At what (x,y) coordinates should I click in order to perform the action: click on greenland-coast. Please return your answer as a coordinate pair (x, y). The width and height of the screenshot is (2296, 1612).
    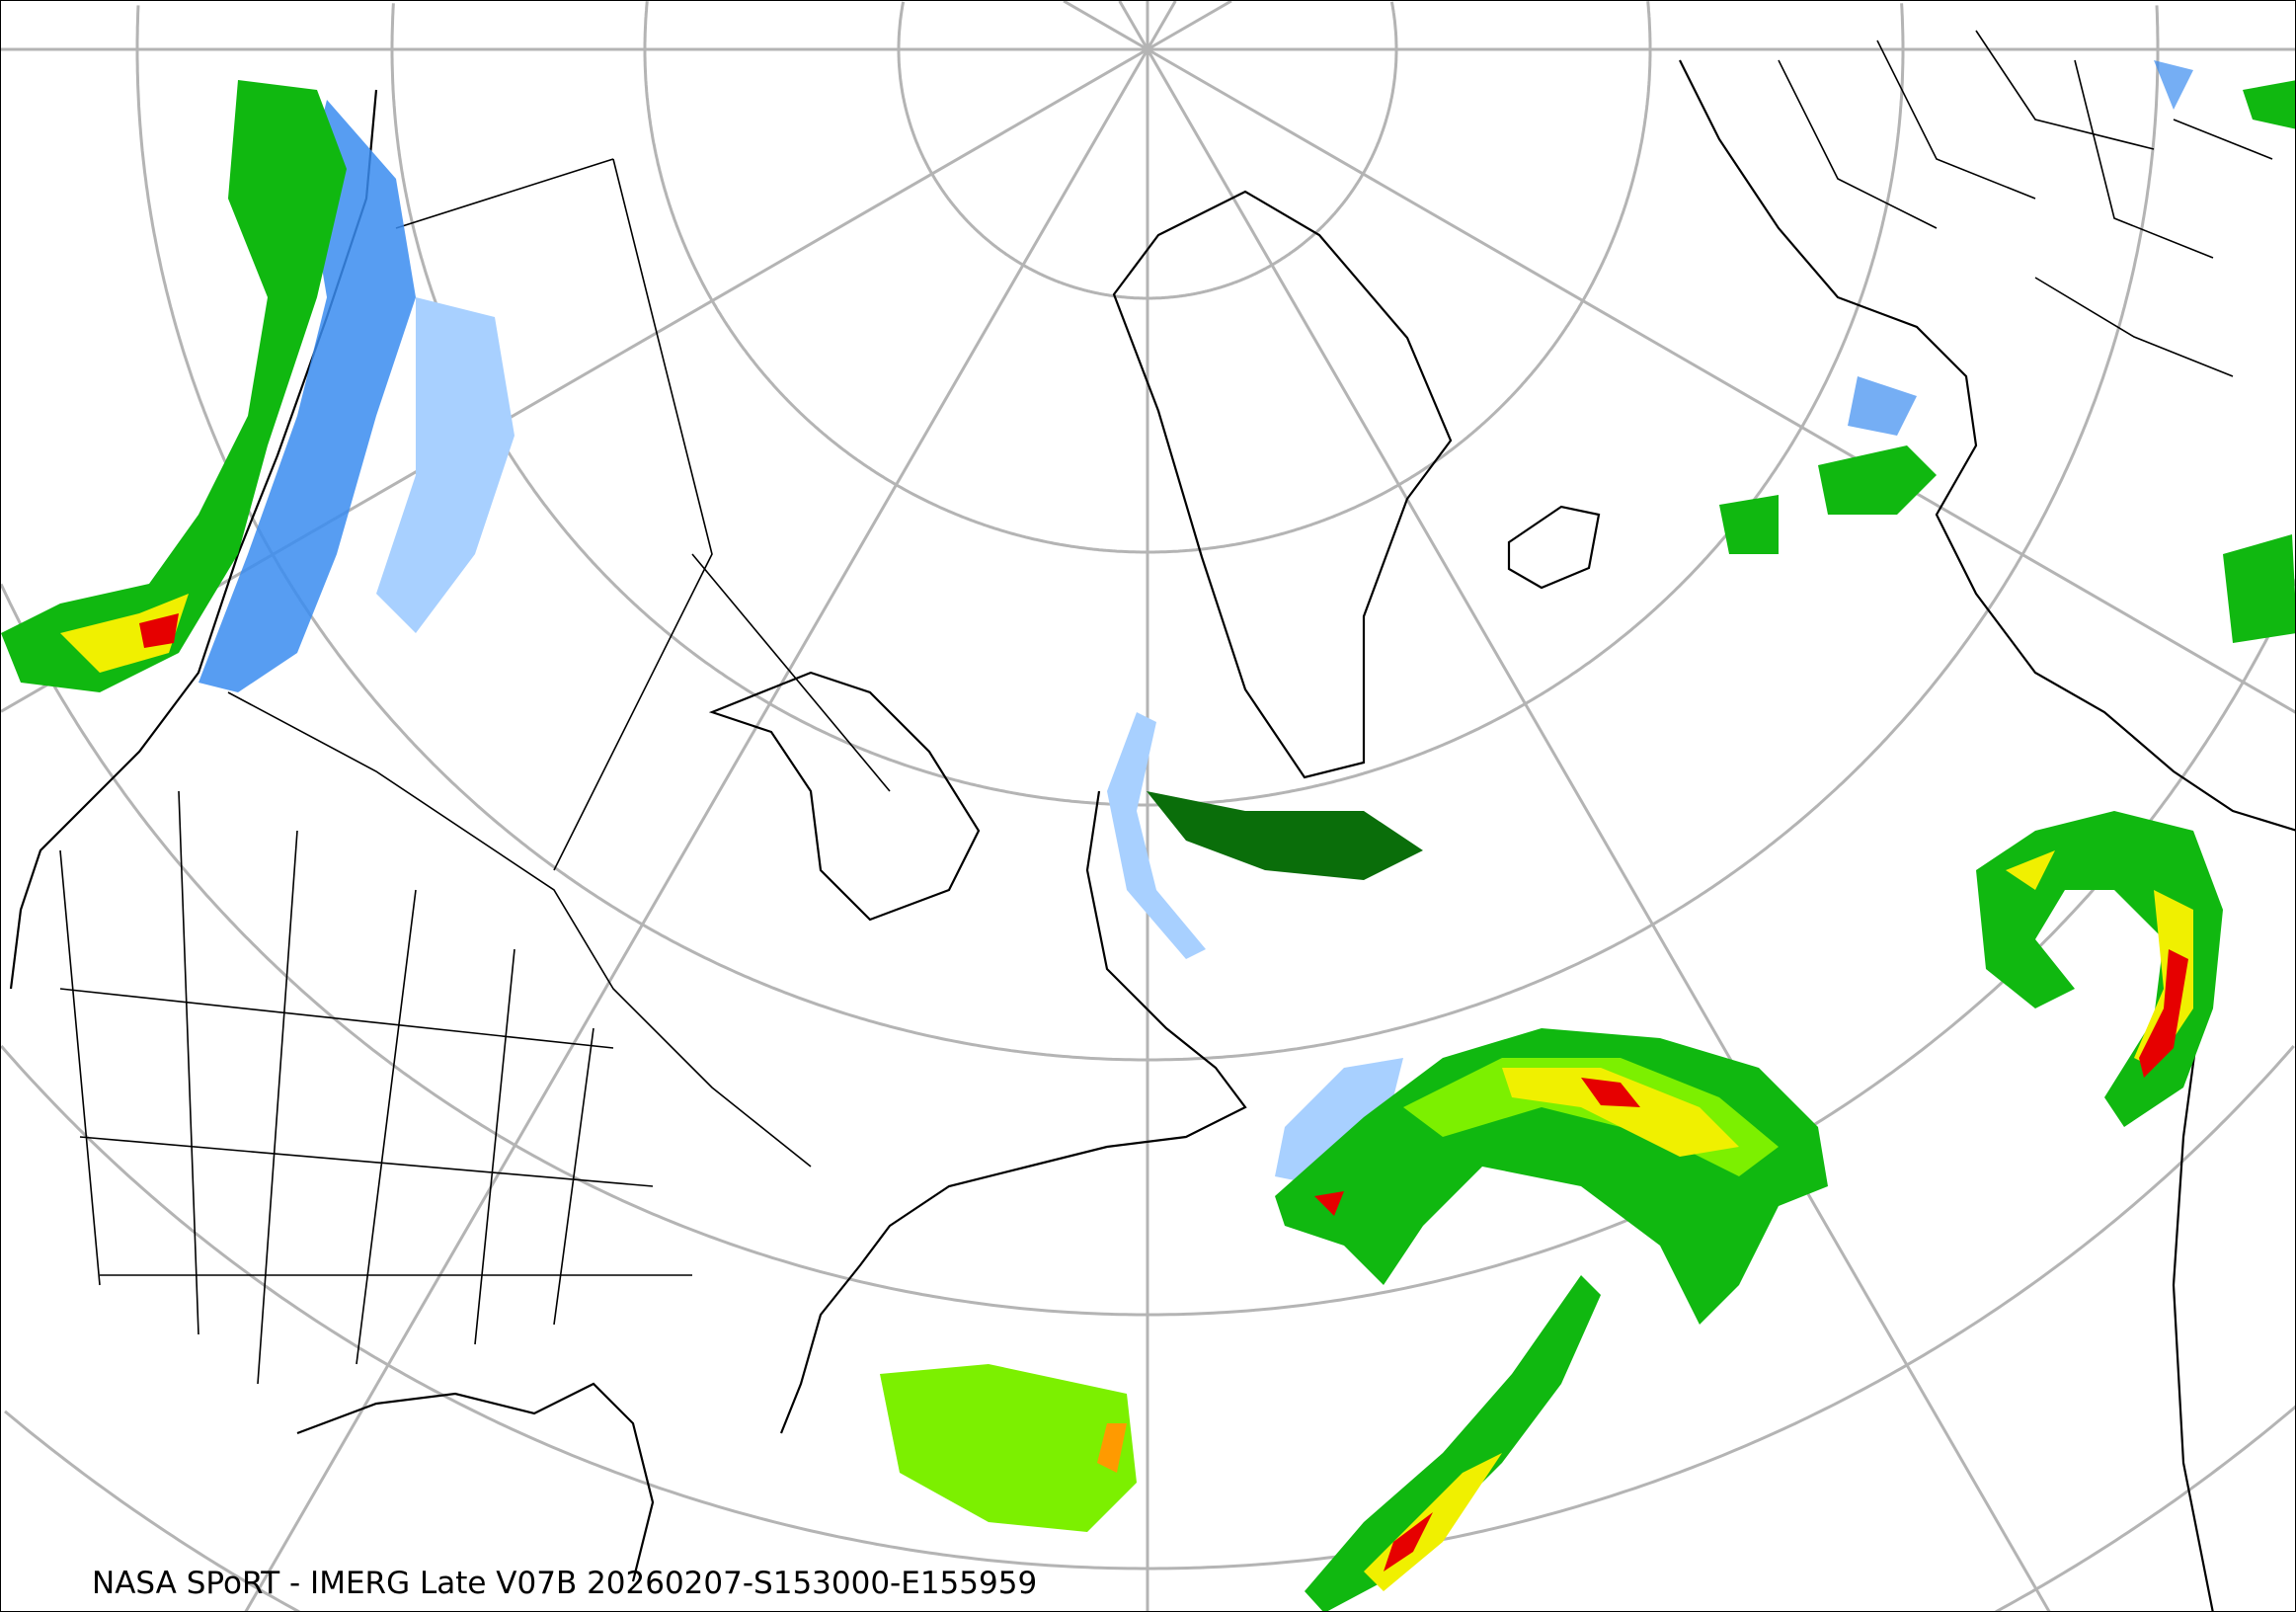
    Looking at the image, I should click on (1283, 485).